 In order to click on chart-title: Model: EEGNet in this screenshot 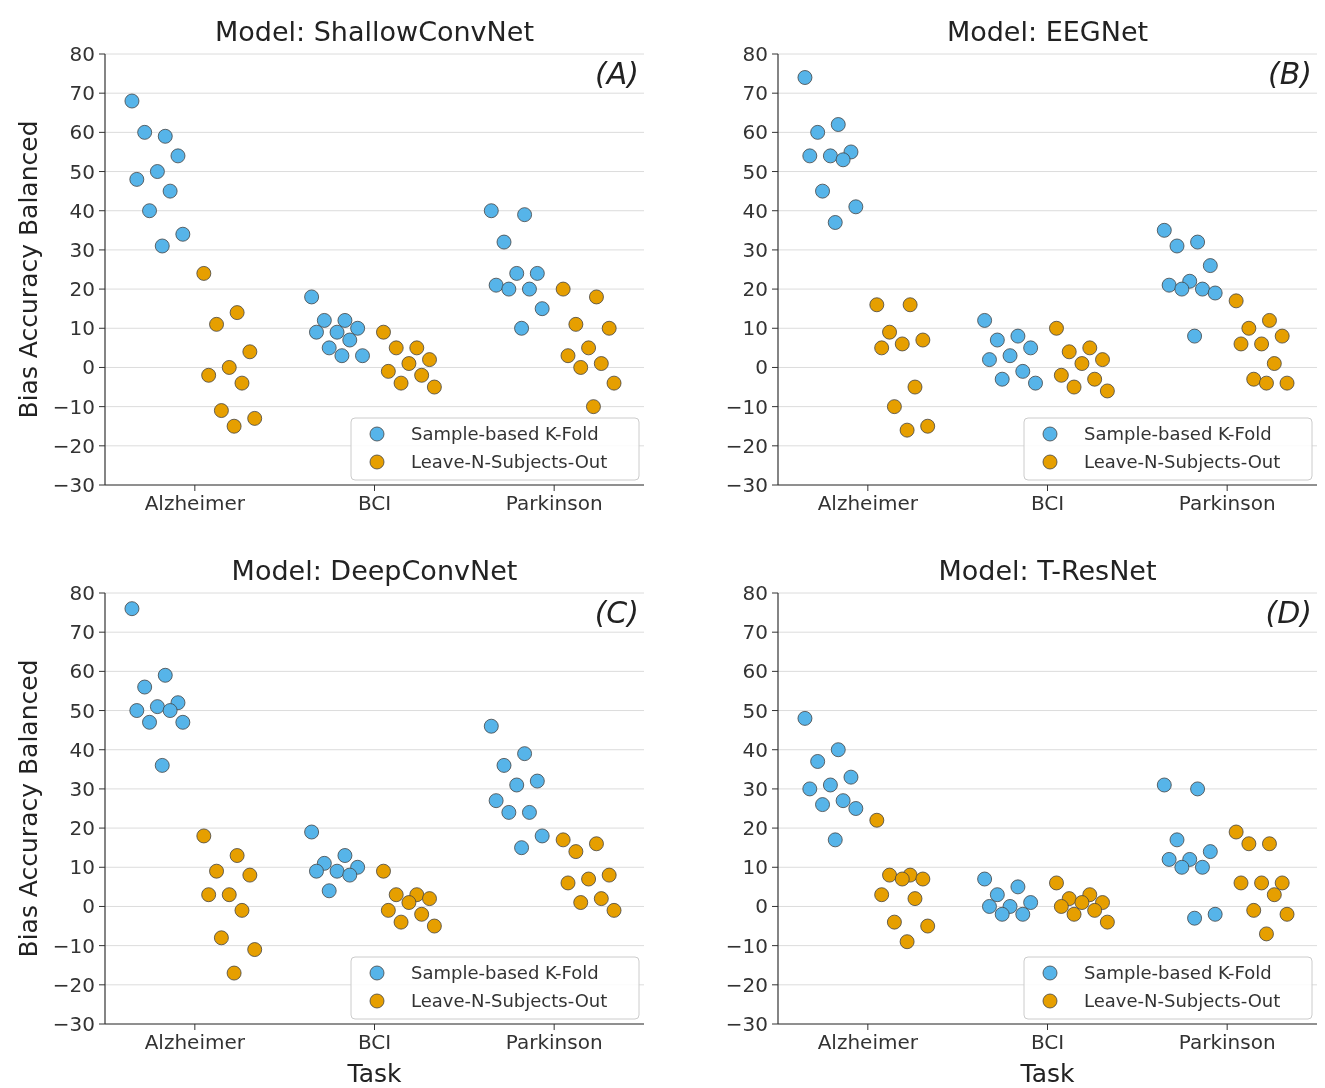, I will do `click(1047, 31)`.